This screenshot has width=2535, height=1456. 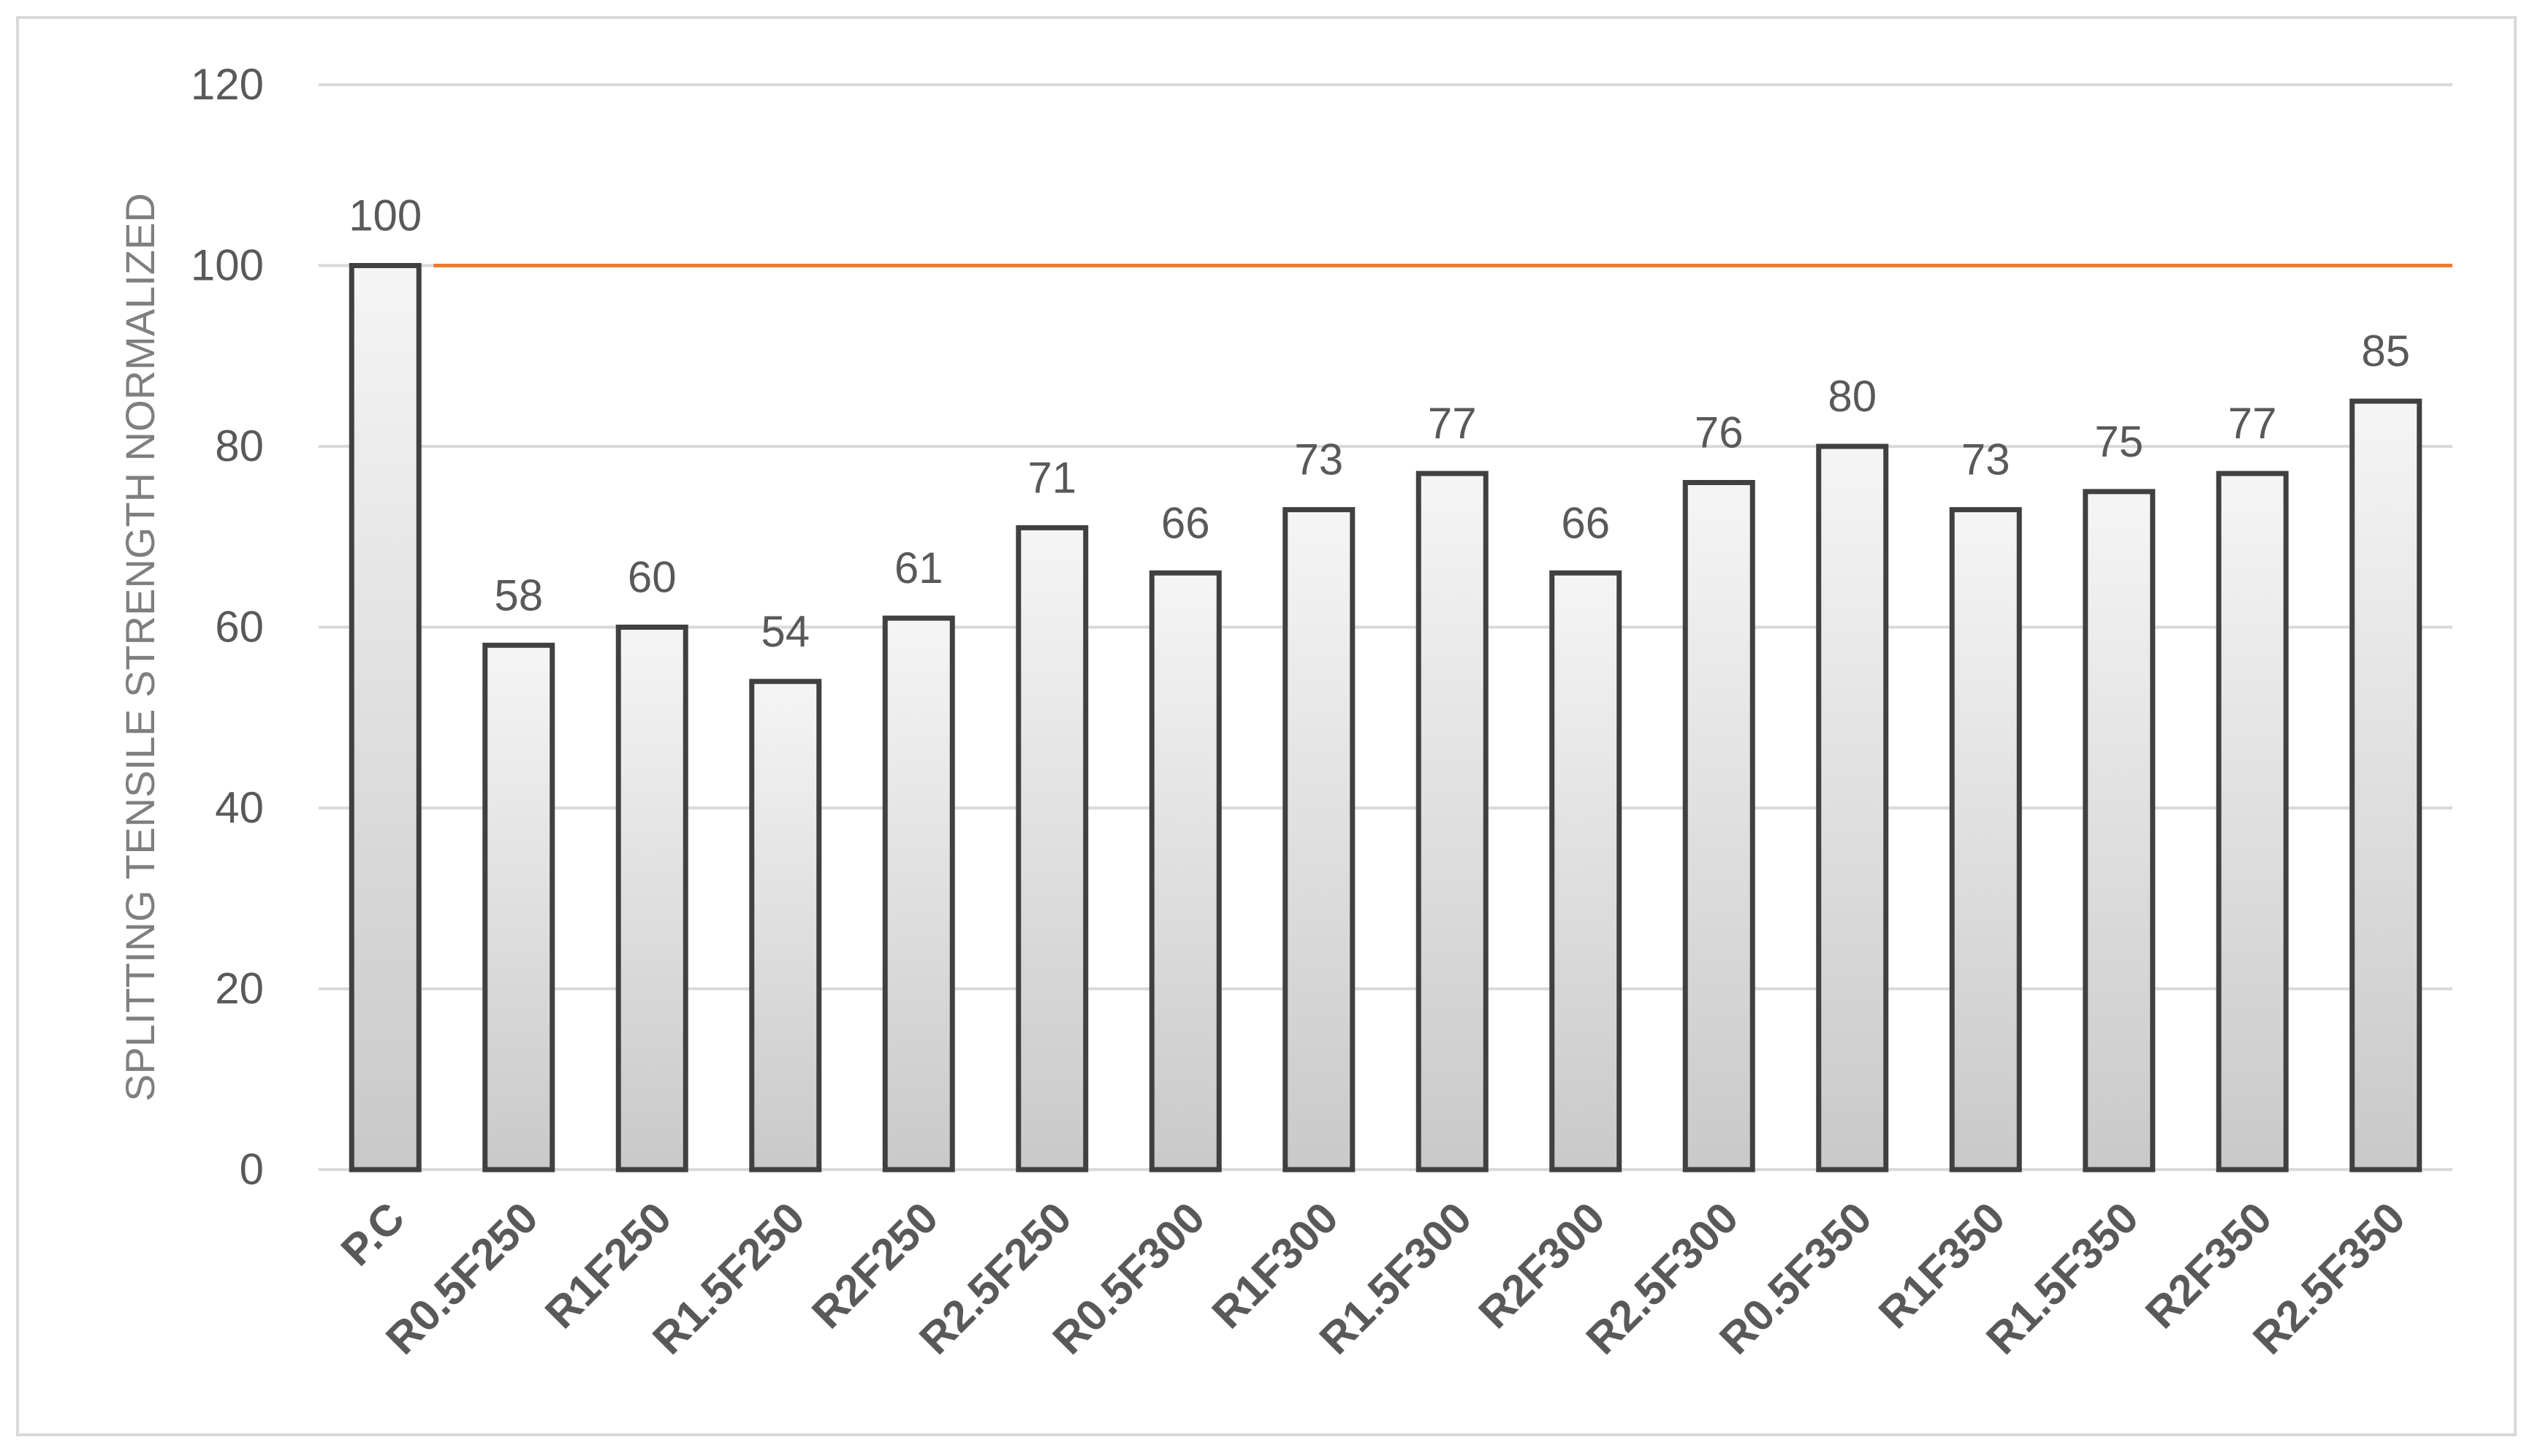 I want to click on y-tick-label: 80, so click(x=239, y=446).